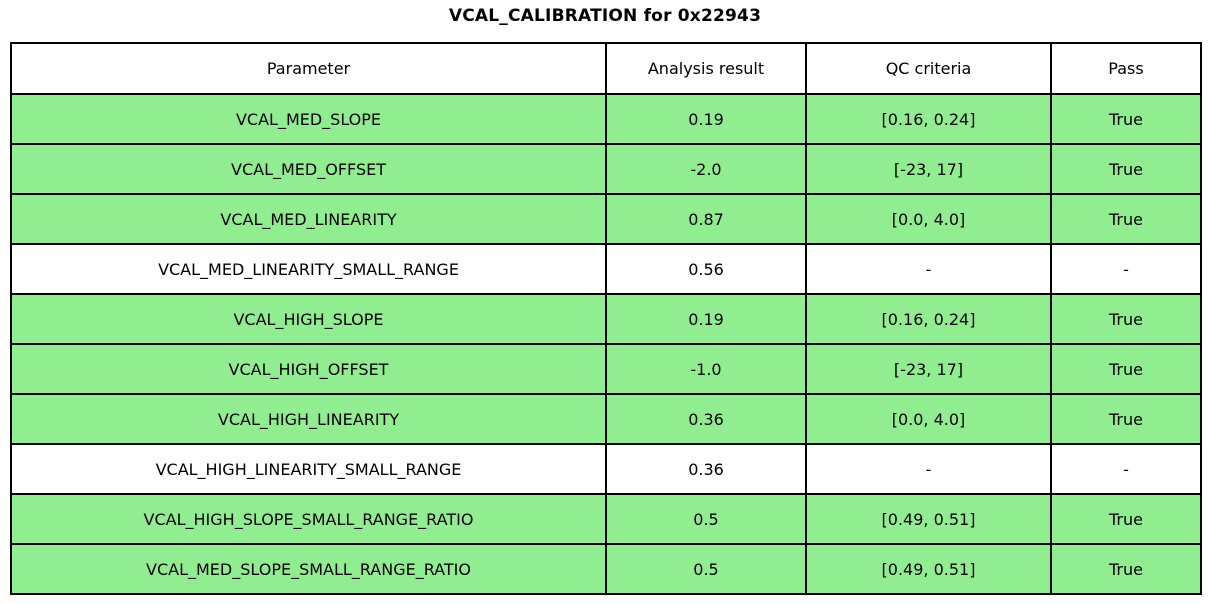  I want to click on table-row: VCAL_MED_LINEARITY 0.87 [0.0, 4.0] True, so click(606, 219).